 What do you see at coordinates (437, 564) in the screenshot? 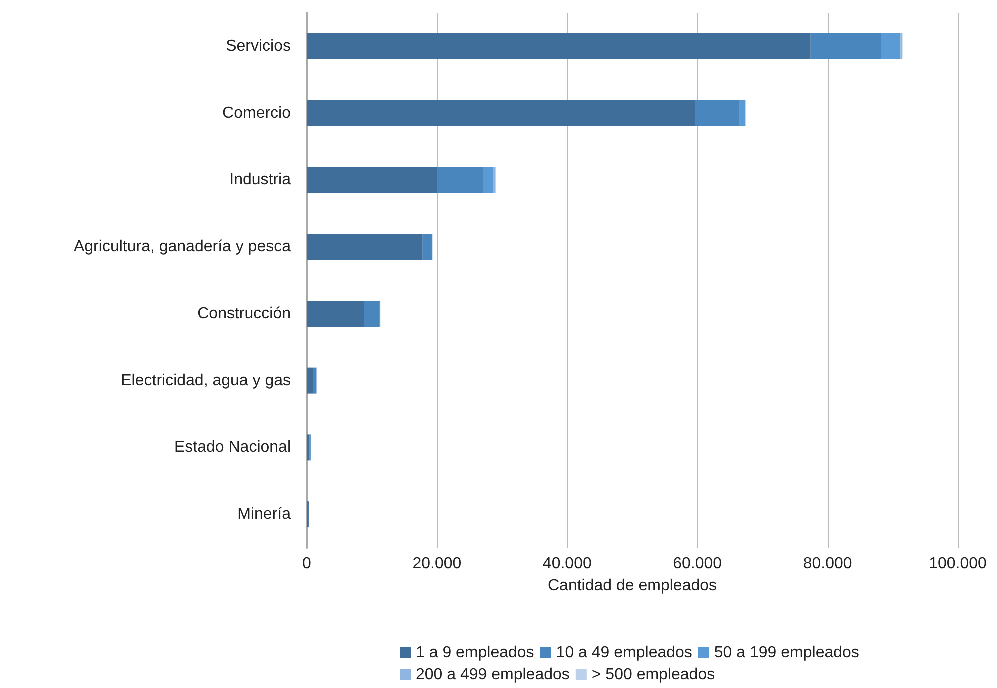
I see `x-tick-label: 20.000` at bounding box center [437, 564].